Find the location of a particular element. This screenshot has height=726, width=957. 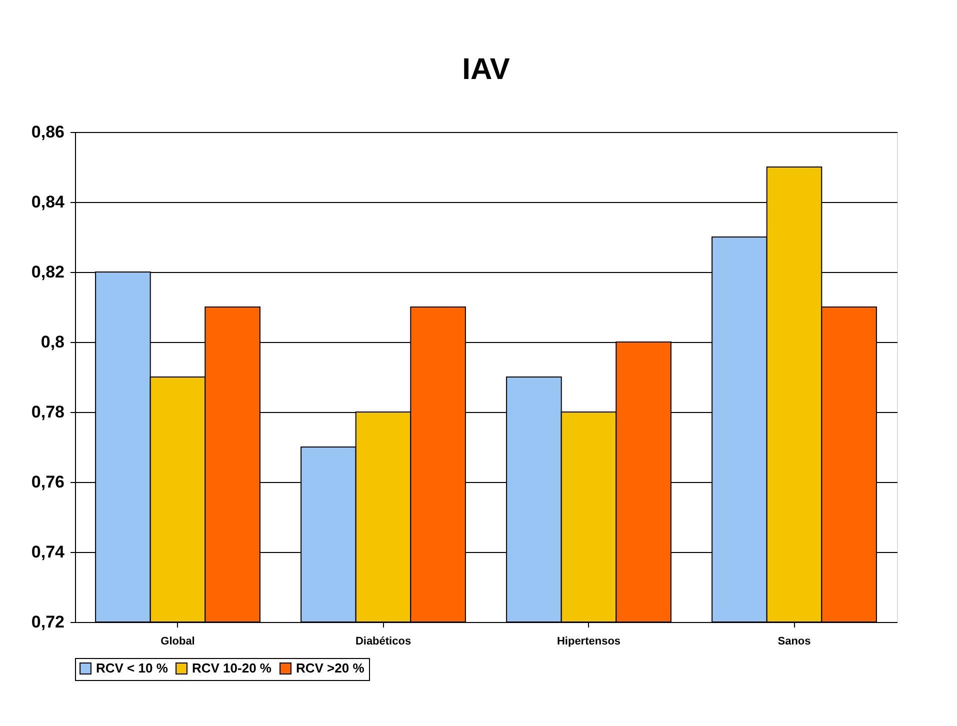

y-tick-label: 0,78 is located at coordinates (47, 412).